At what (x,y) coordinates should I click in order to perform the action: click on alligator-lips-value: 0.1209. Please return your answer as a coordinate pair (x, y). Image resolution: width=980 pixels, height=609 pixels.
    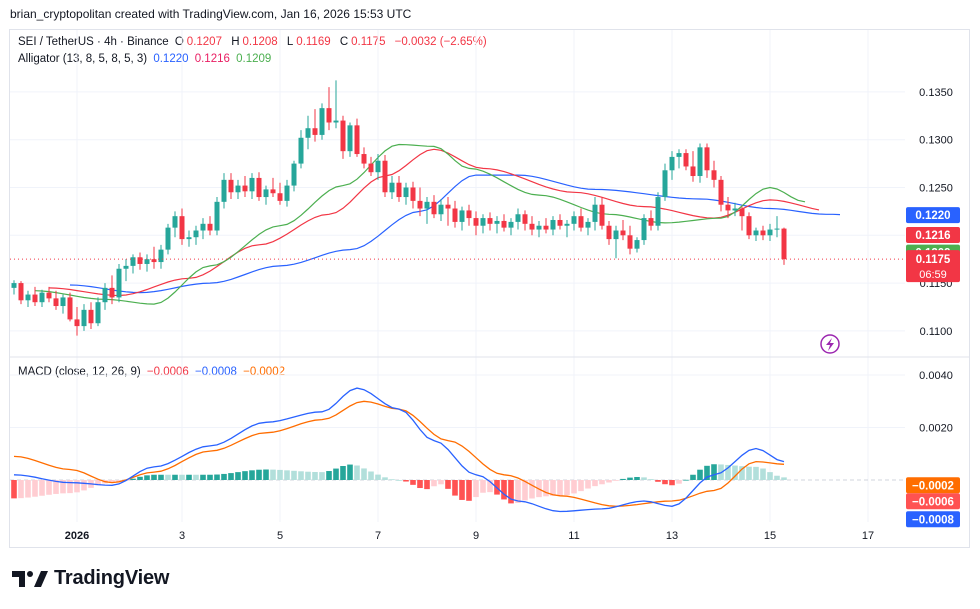
    Looking at the image, I should click on (254, 59).